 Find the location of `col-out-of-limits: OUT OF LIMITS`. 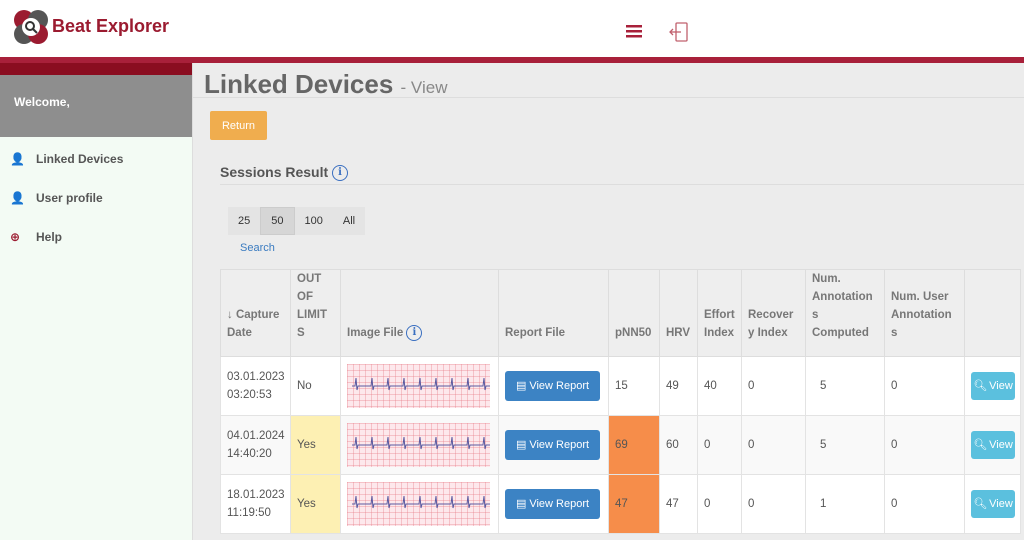

col-out-of-limits: OUT OF LIMITS is located at coordinates (315, 313).